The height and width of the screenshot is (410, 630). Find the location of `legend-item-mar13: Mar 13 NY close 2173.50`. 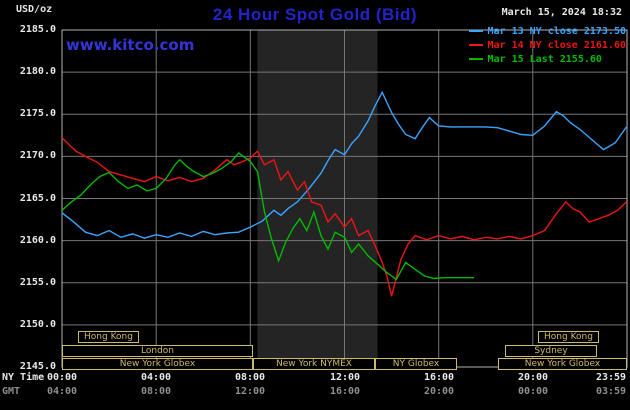

legend-item-mar13: Mar 13 NY close 2173.50 is located at coordinates (547, 31).